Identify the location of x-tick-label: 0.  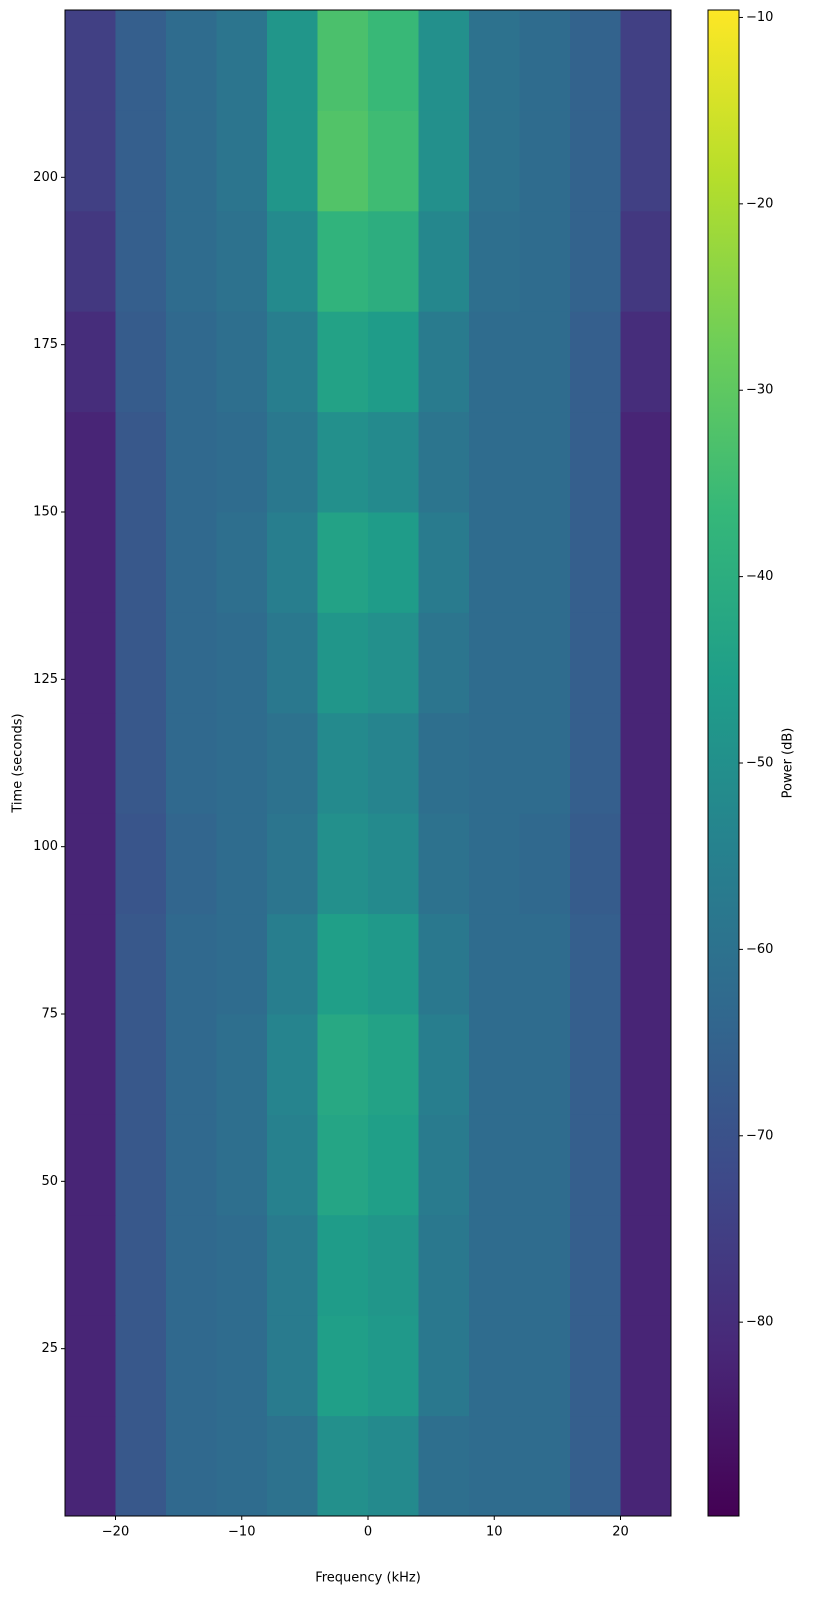
(368, 1532).